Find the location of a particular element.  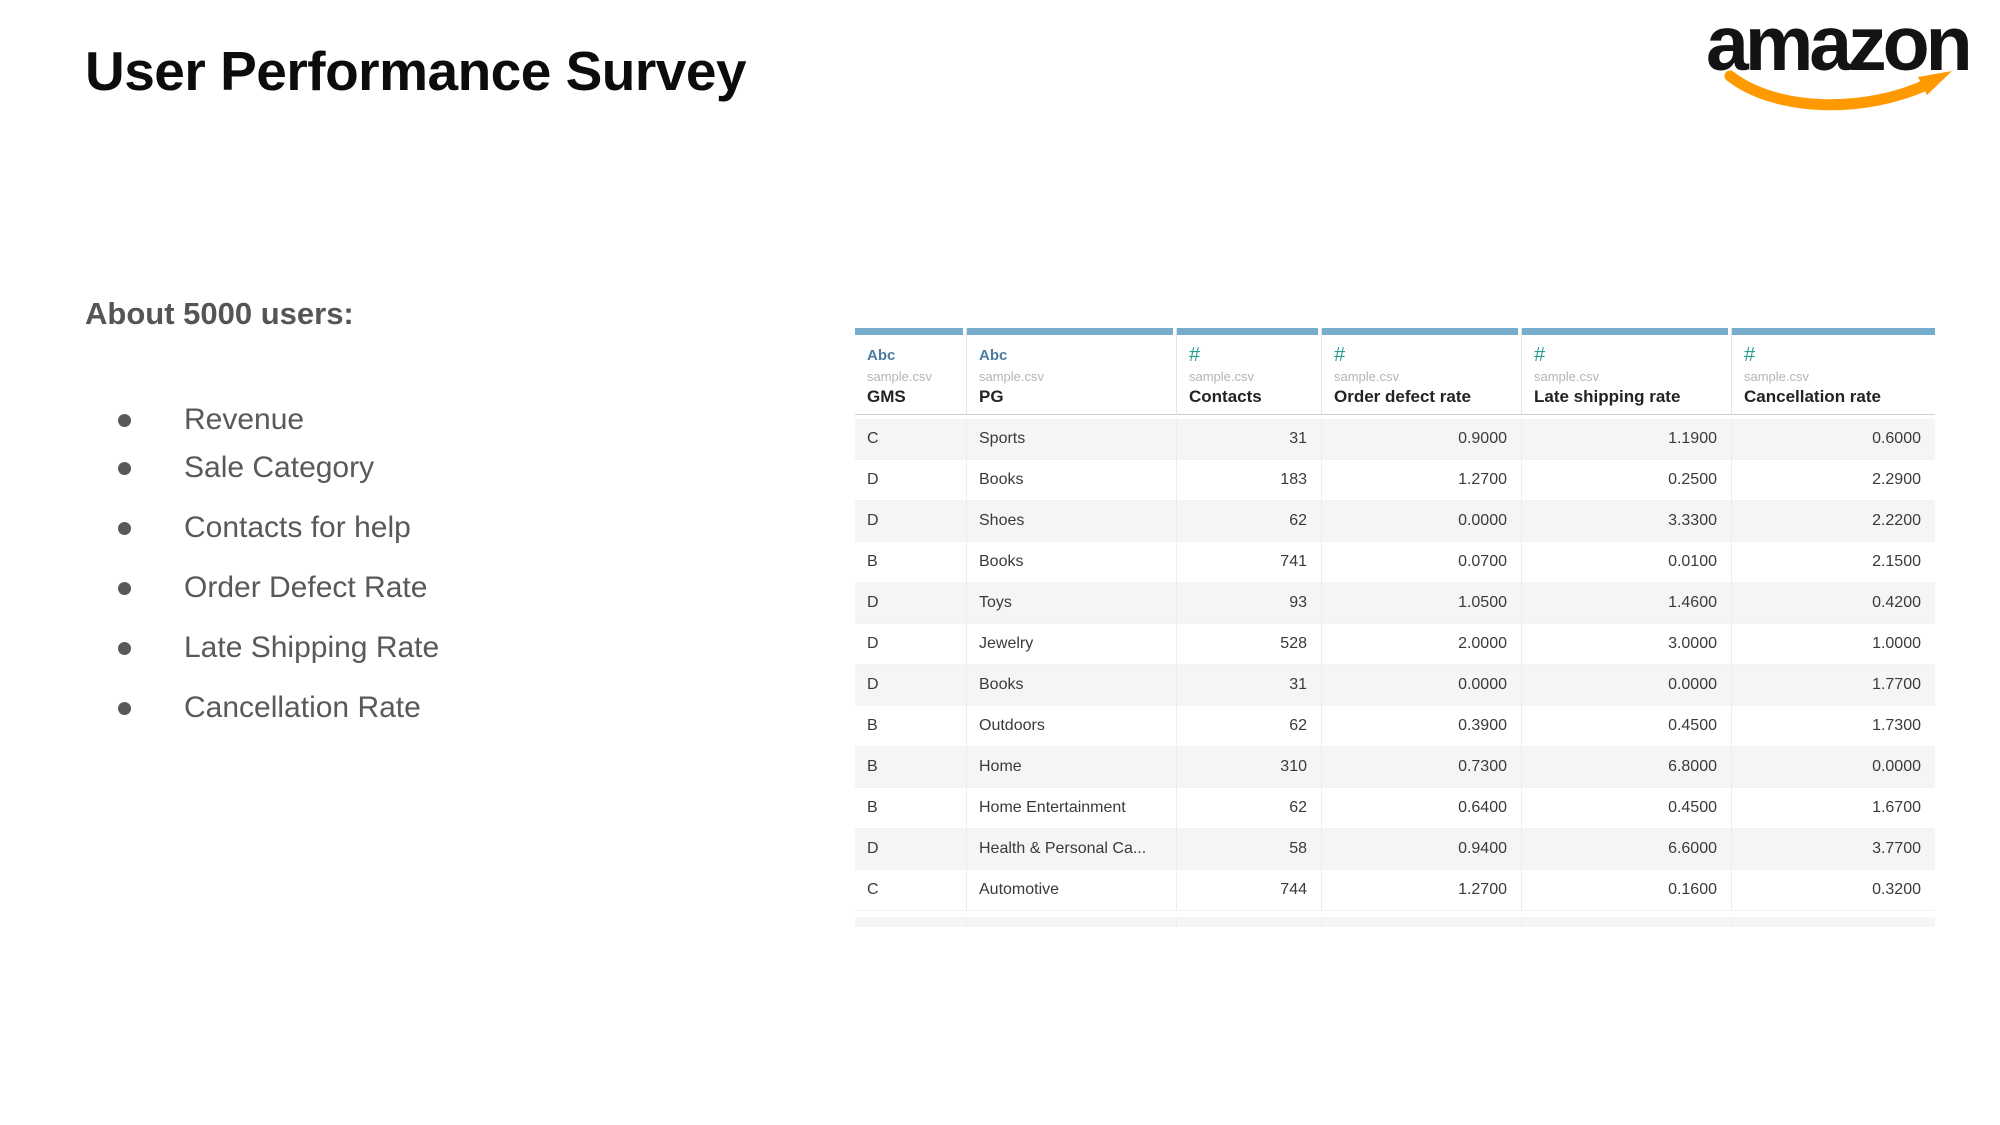

column-name: PG is located at coordinates (991, 396).